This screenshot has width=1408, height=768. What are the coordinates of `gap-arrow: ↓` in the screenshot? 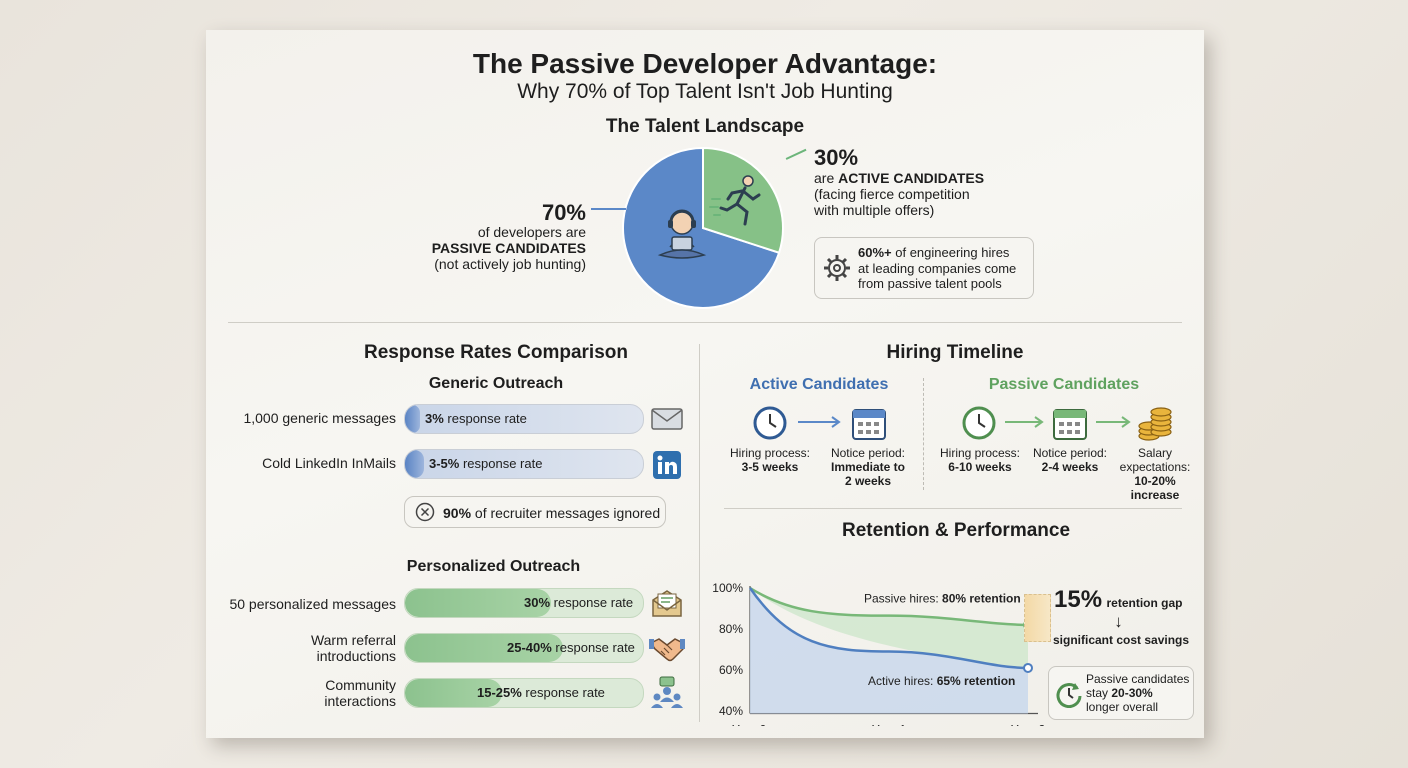 It's located at (1118, 621).